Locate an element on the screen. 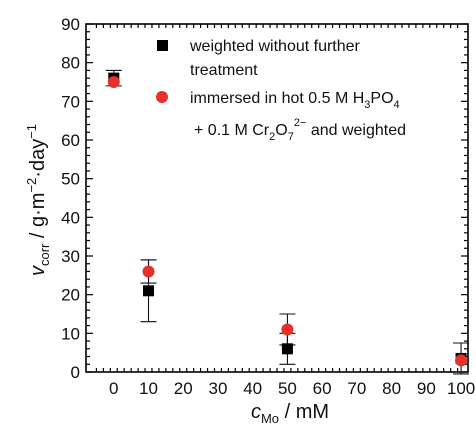 The width and height of the screenshot is (476, 430). x-tick-label: 0 is located at coordinates (113, 388).